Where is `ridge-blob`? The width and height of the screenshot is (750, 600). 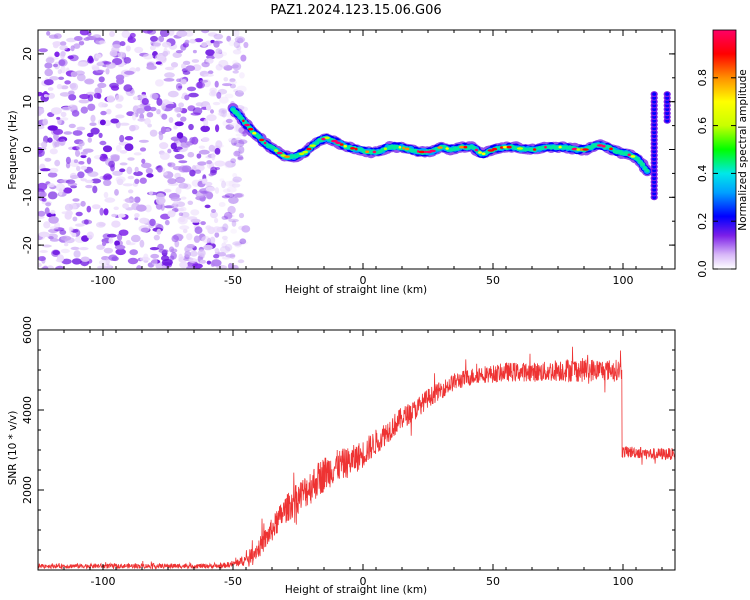 ridge-blob is located at coordinates (258, 136).